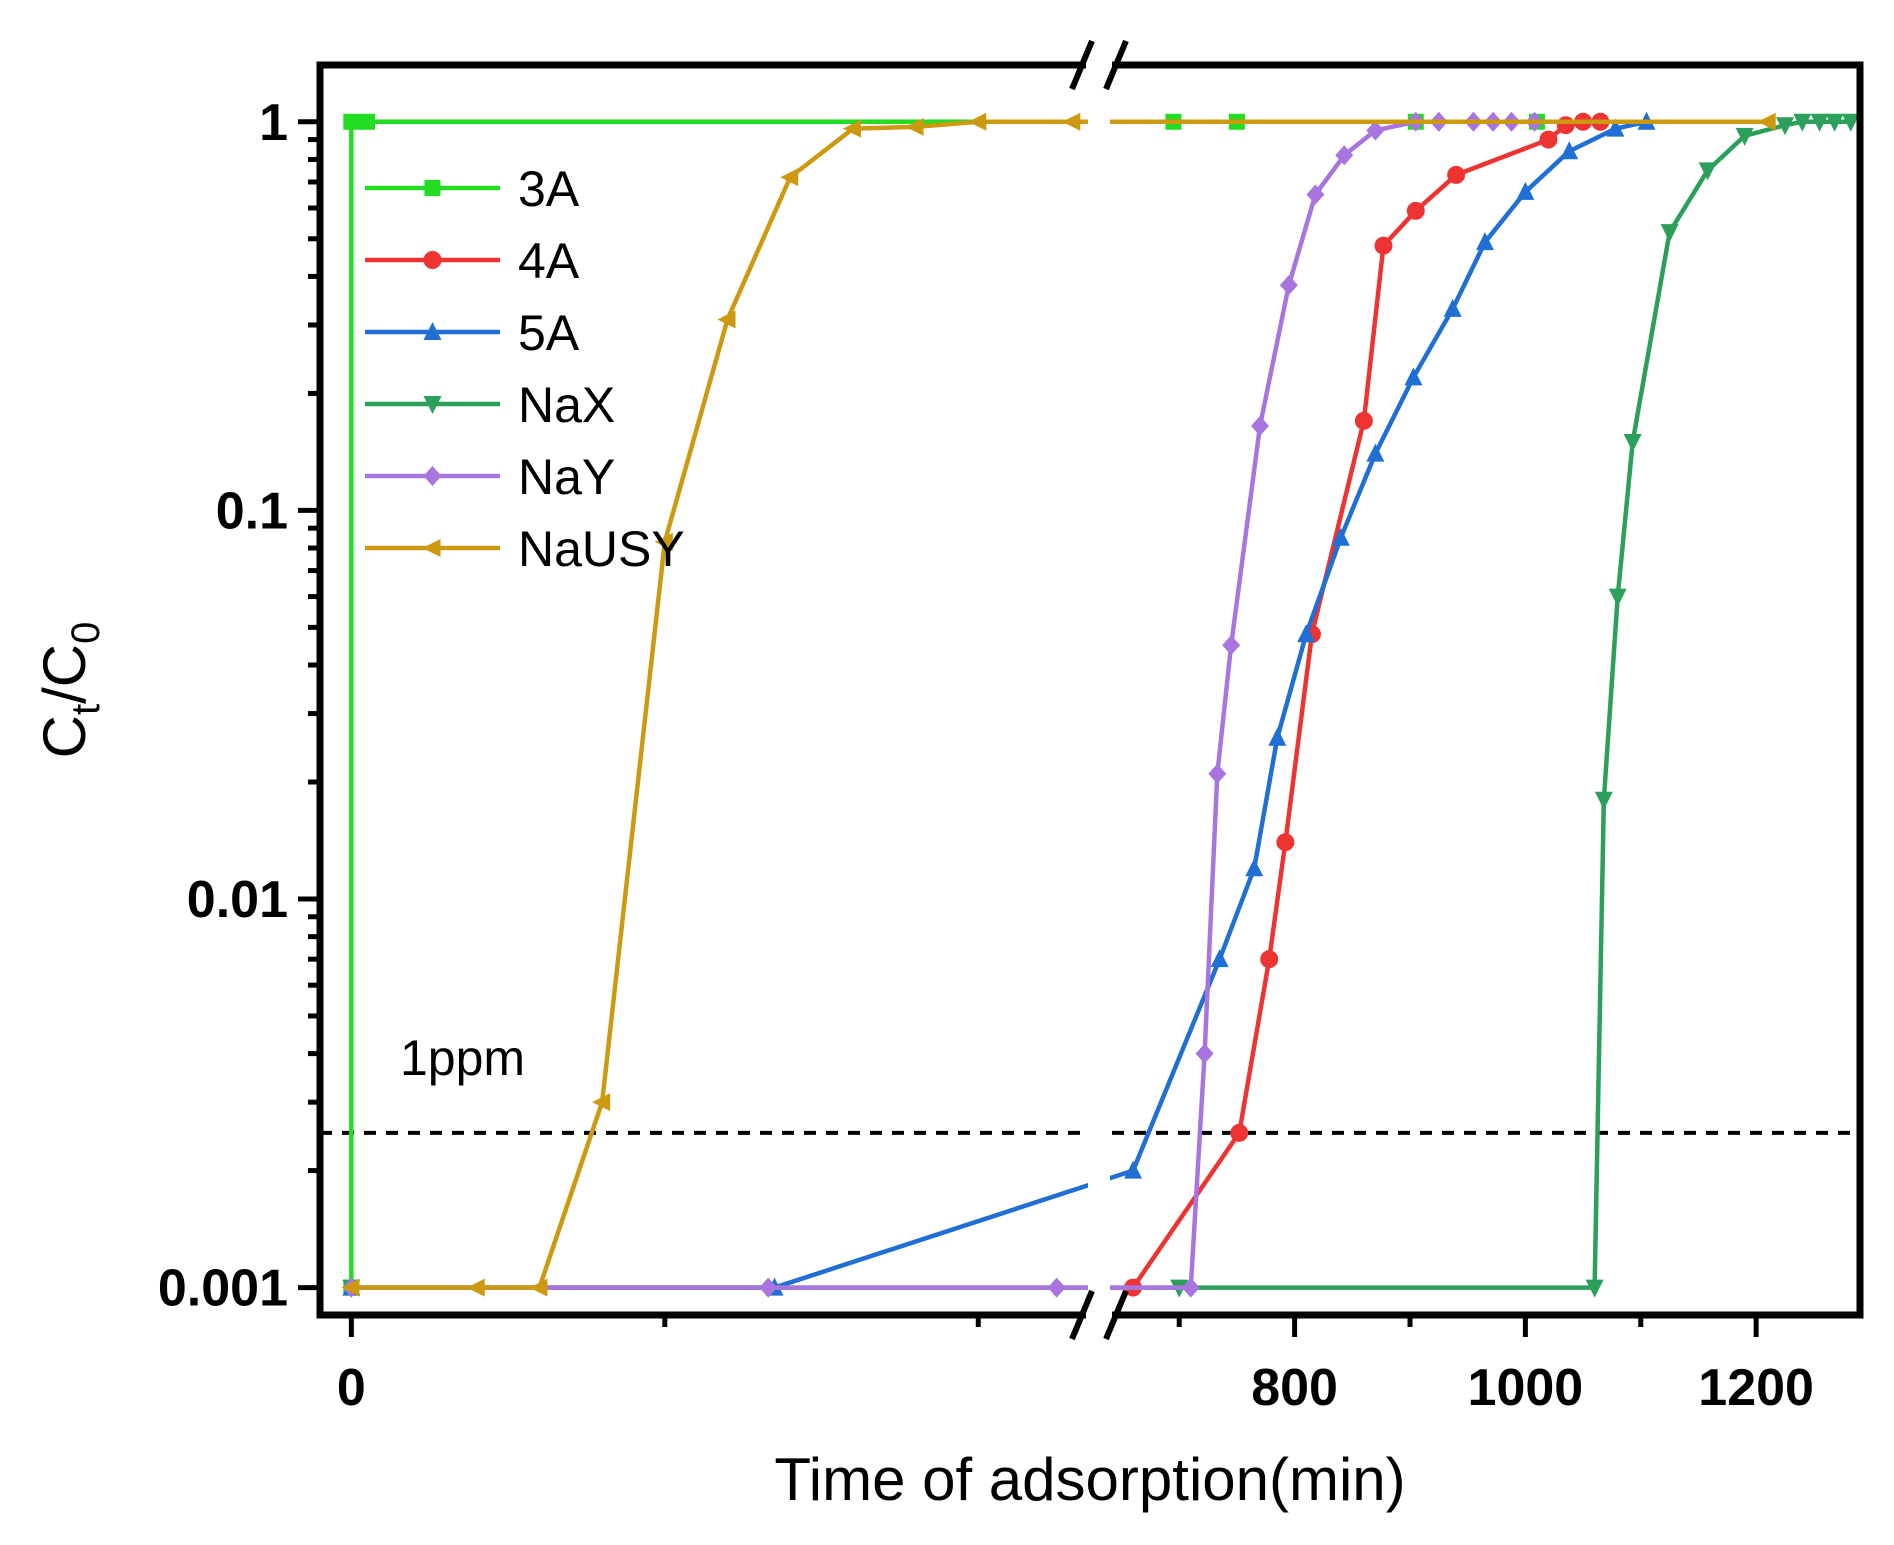 Image resolution: width=1894 pixels, height=1545 pixels. I want to click on legend-label-NaX: NaX, so click(566, 405).